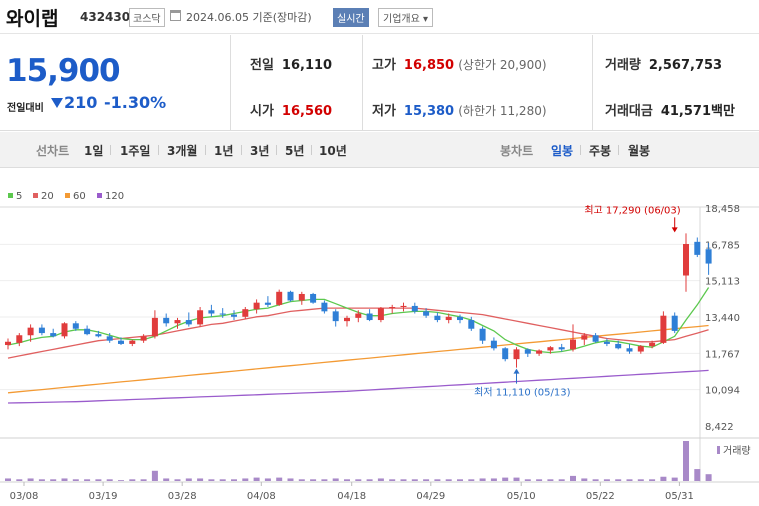 The width and height of the screenshot is (759, 506). I want to click on amount-field: 거래대금 41,571백만, so click(670, 109).